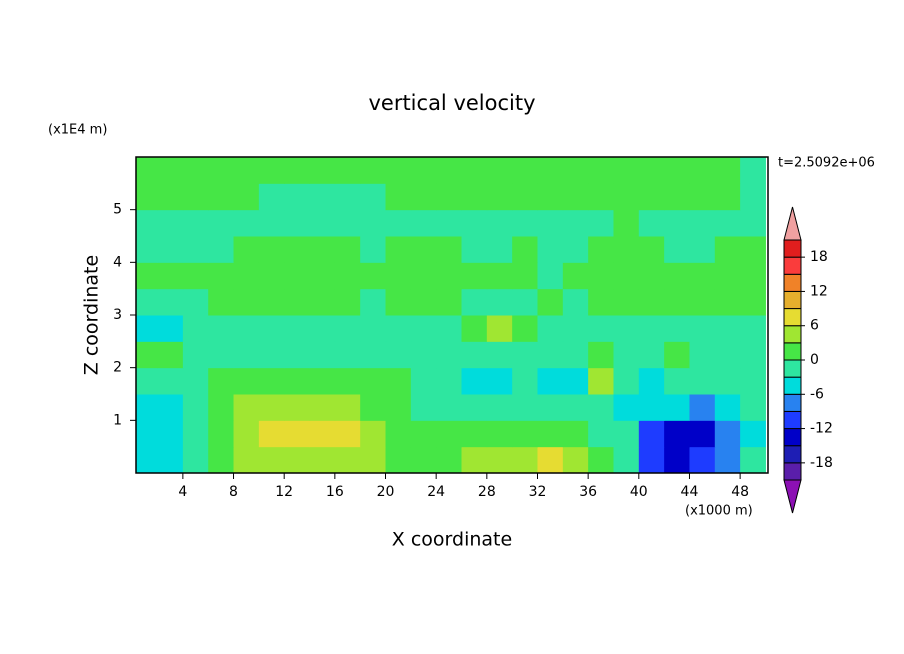  I want to click on x-tick-label: 24, so click(436, 492).